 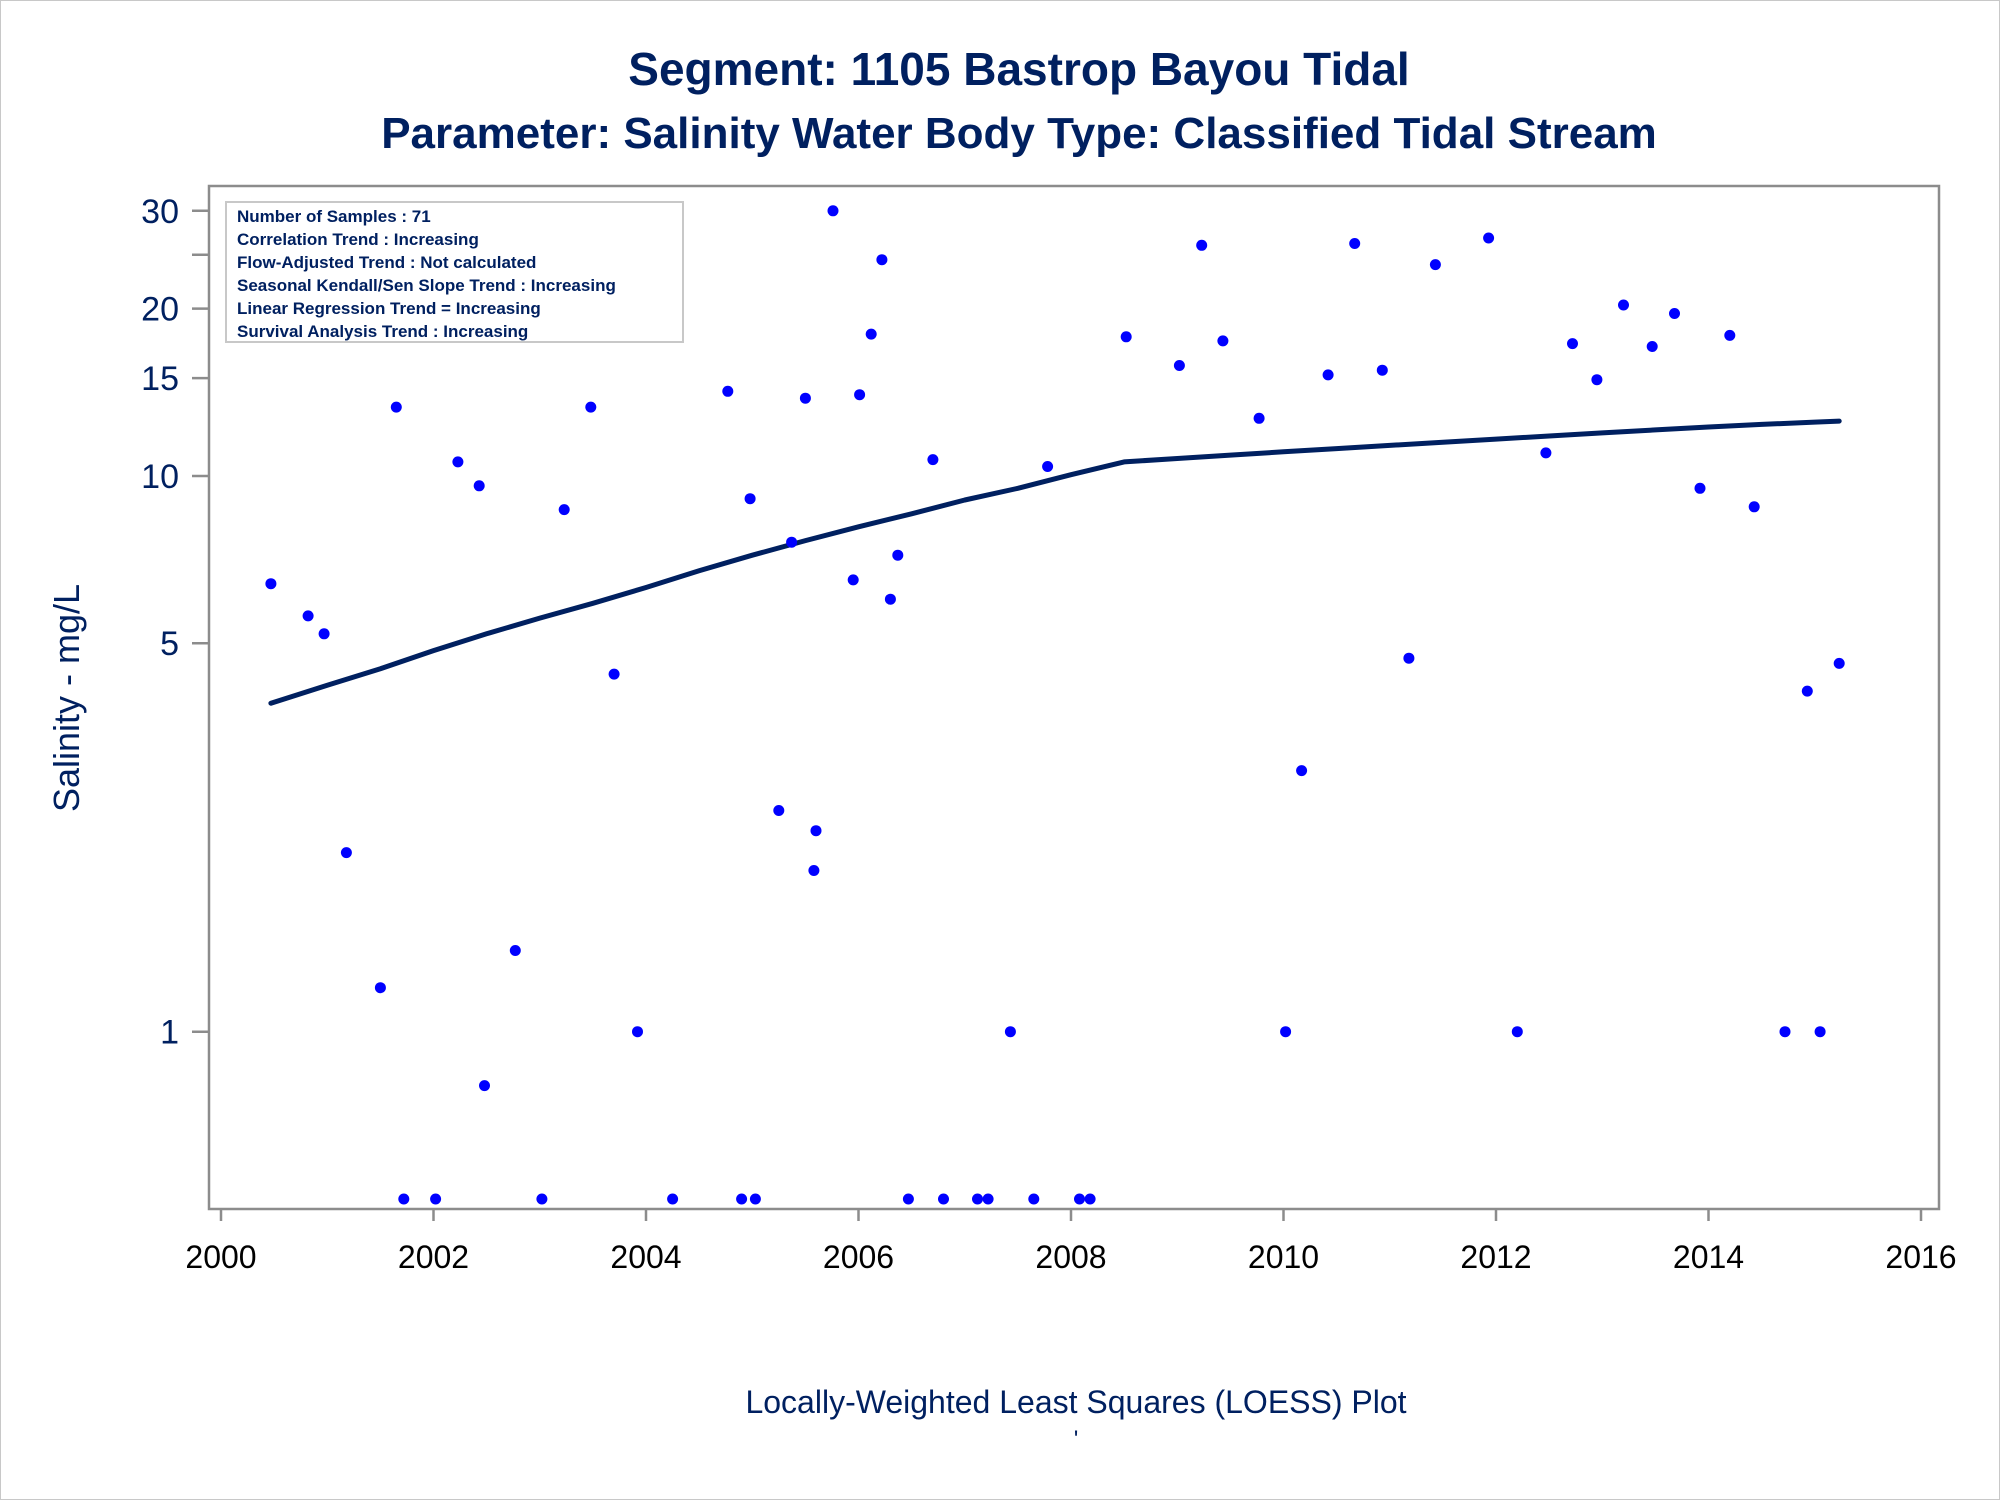 I want to click on y-tick-label: 1, so click(x=169, y=1033).